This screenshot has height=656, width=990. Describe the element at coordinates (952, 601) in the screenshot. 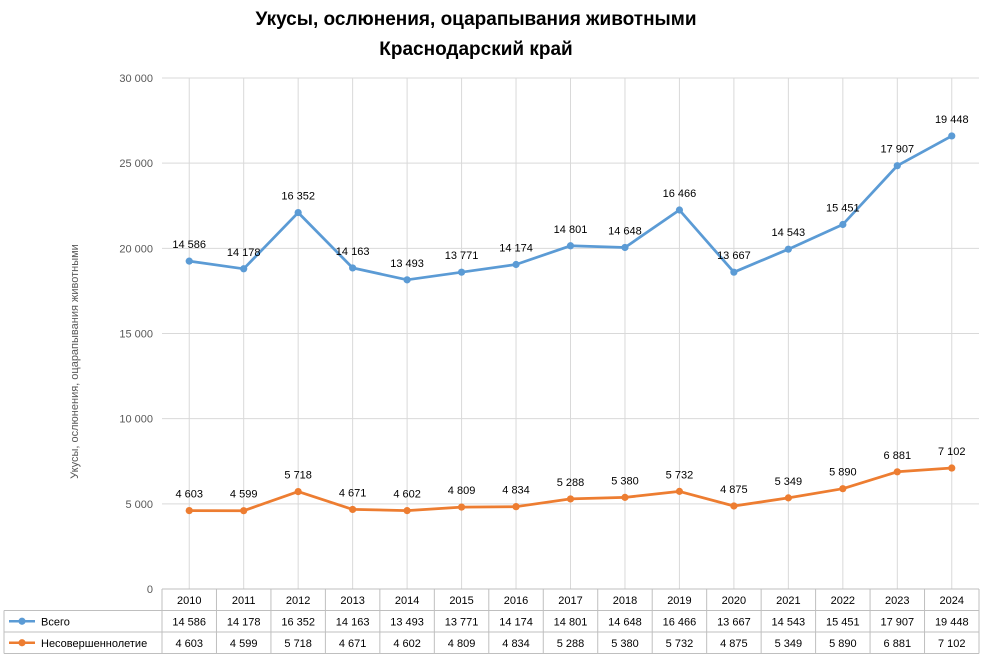

I see `x-category-label: 2024` at that location.